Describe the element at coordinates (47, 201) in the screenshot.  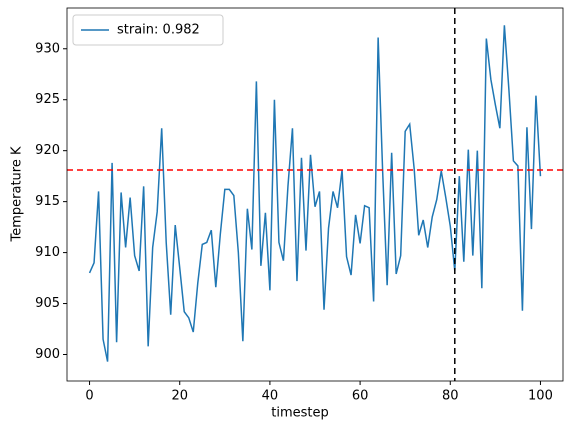
I see `y-tick-label: 915` at that location.